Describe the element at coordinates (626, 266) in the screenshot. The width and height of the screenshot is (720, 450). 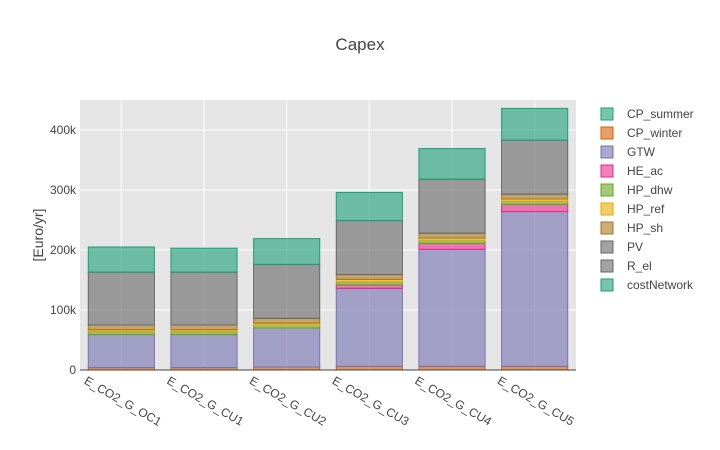
I see `legend-item-r-el: R_el` at that location.